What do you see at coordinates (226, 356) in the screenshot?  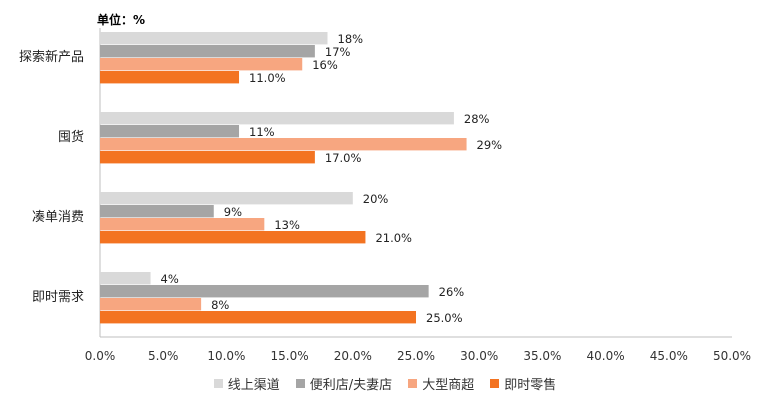 I see `x-tick-label: 10.0%` at bounding box center [226, 356].